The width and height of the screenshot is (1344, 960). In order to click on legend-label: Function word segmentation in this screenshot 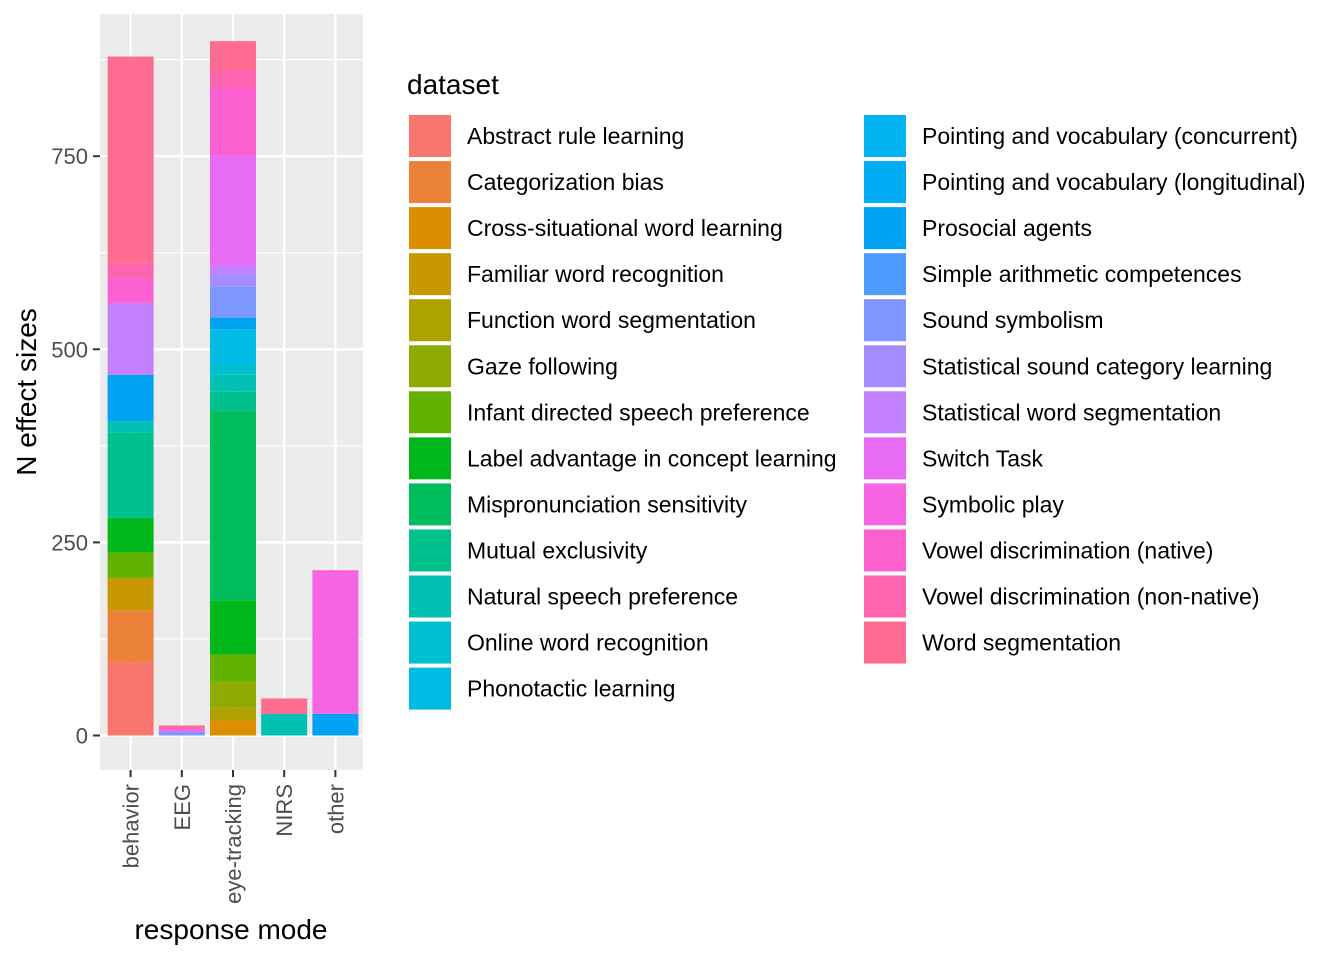, I will do `click(611, 320)`.